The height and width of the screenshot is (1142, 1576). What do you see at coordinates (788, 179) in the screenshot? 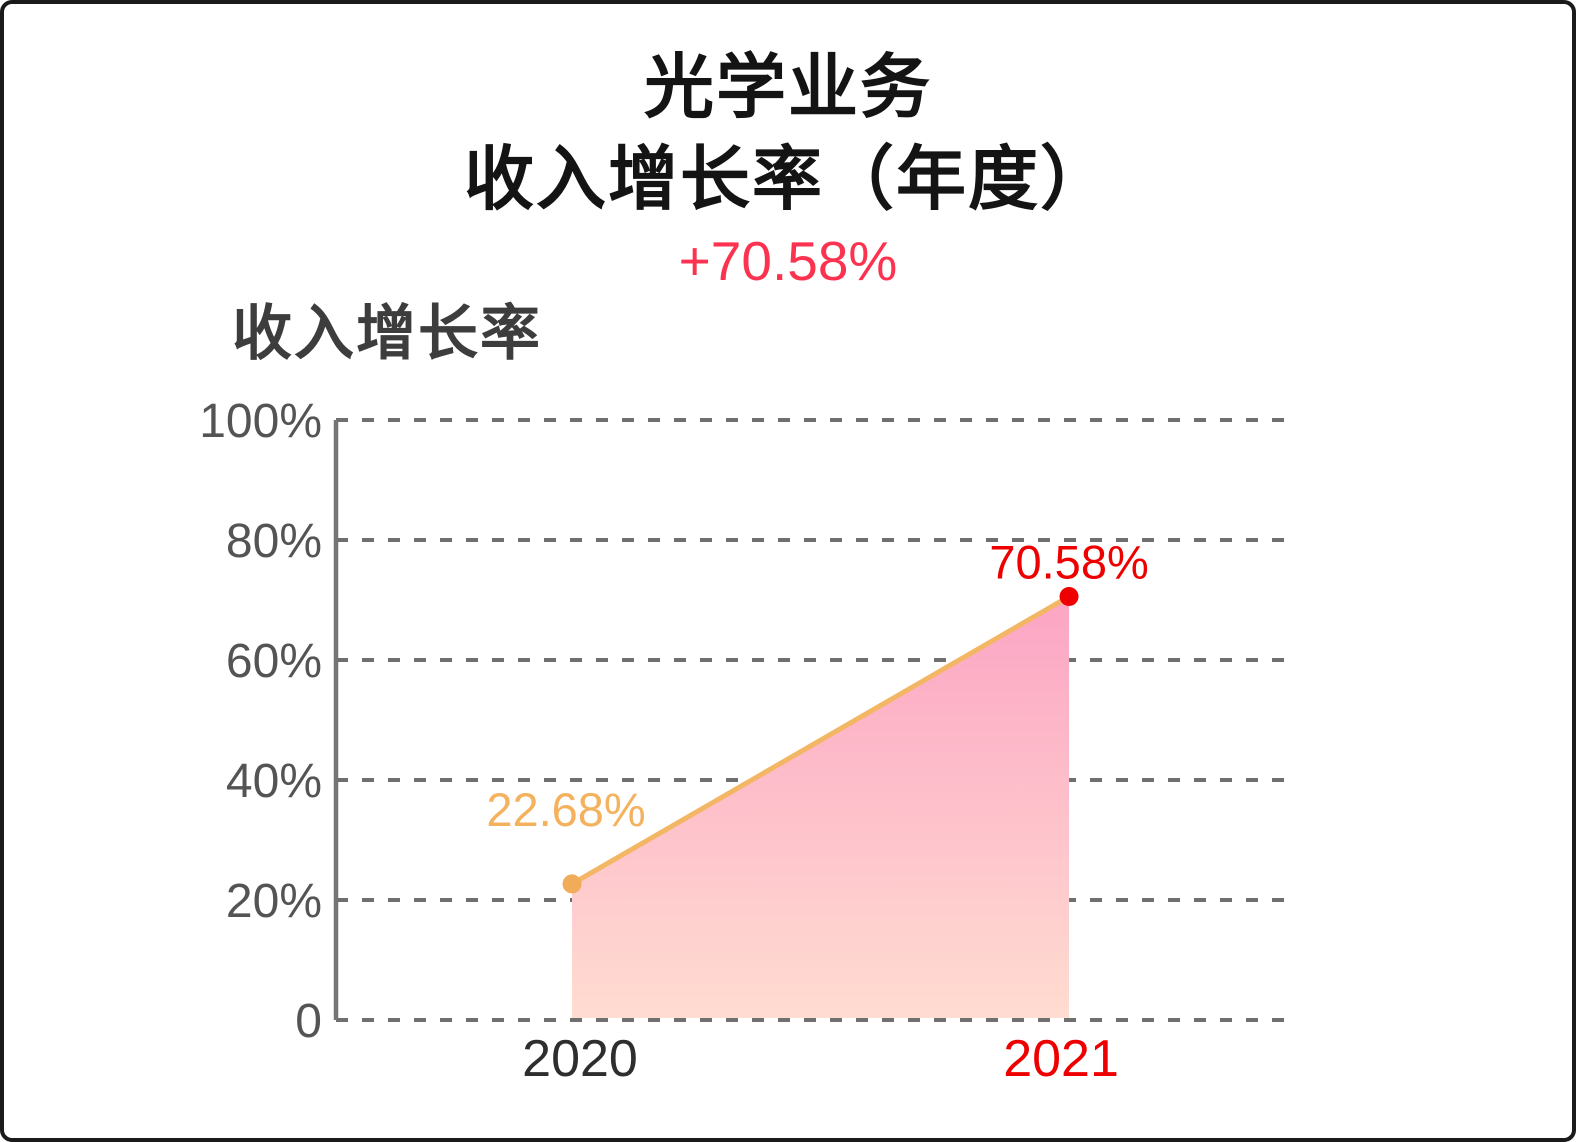
I see `chart-sub-title: 收入增长率（年度）` at bounding box center [788, 179].